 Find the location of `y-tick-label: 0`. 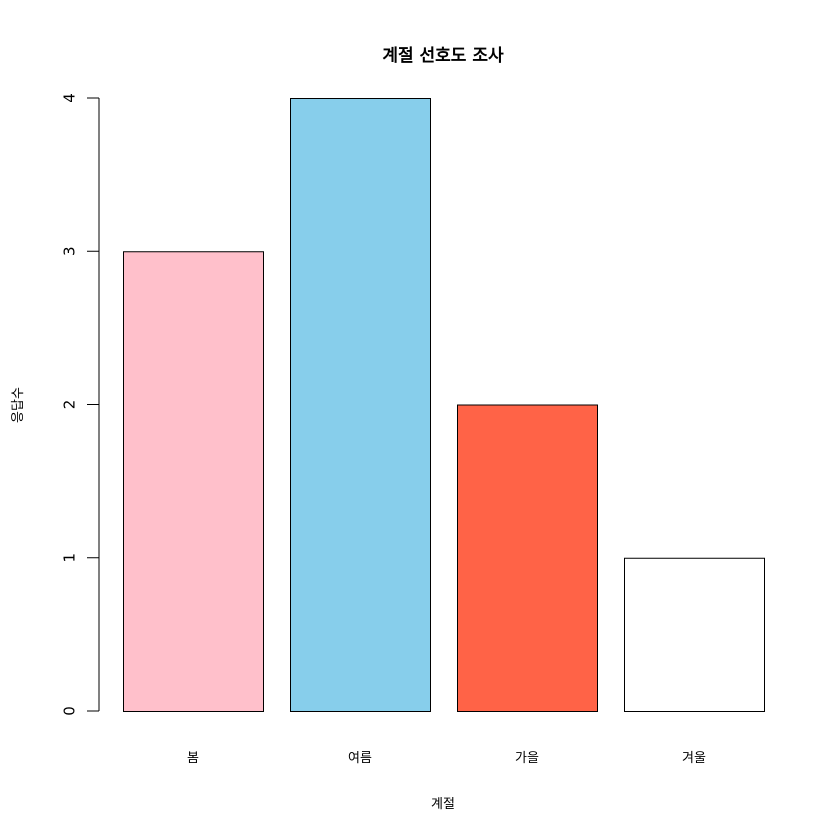

y-tick-label: 0 is located at coordinates (70, 711).